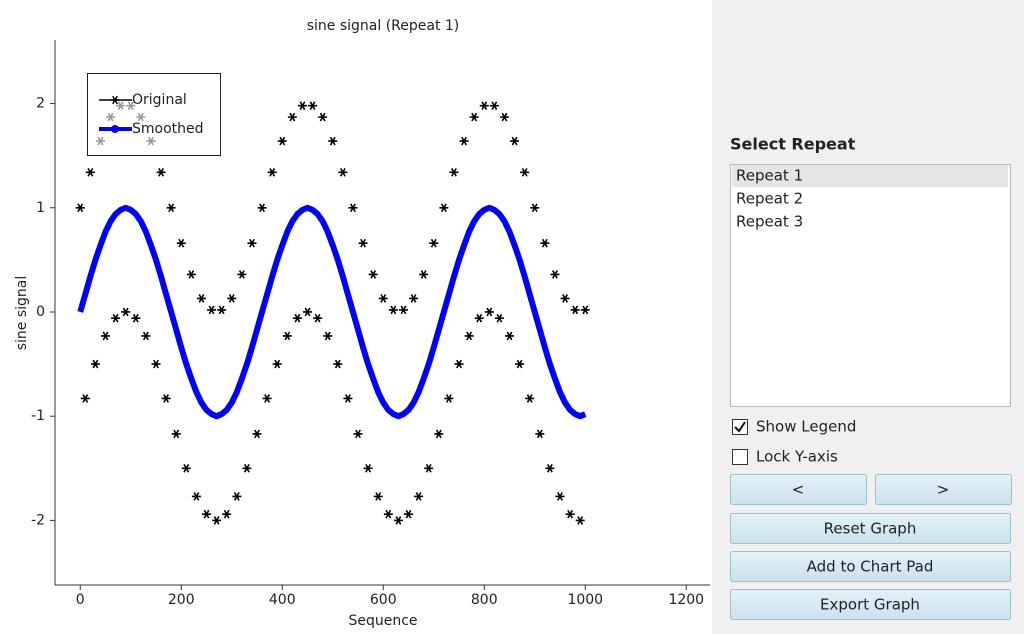 The image size is (1024, 634). What do you see at coordinates (383, 26) in the screenshot?
I see `chart-title: sine signal (Repeat 1)` at bounding box center [383, 26].